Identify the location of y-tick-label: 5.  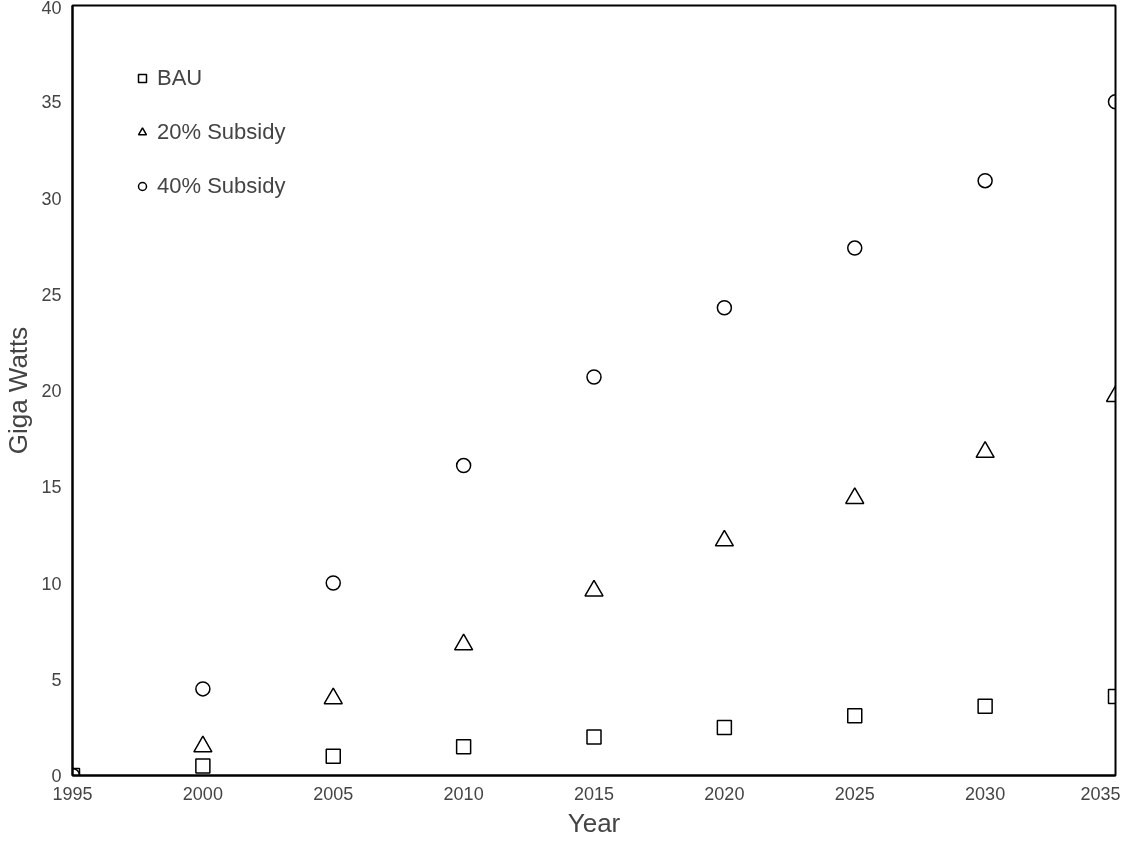
(56, 679).